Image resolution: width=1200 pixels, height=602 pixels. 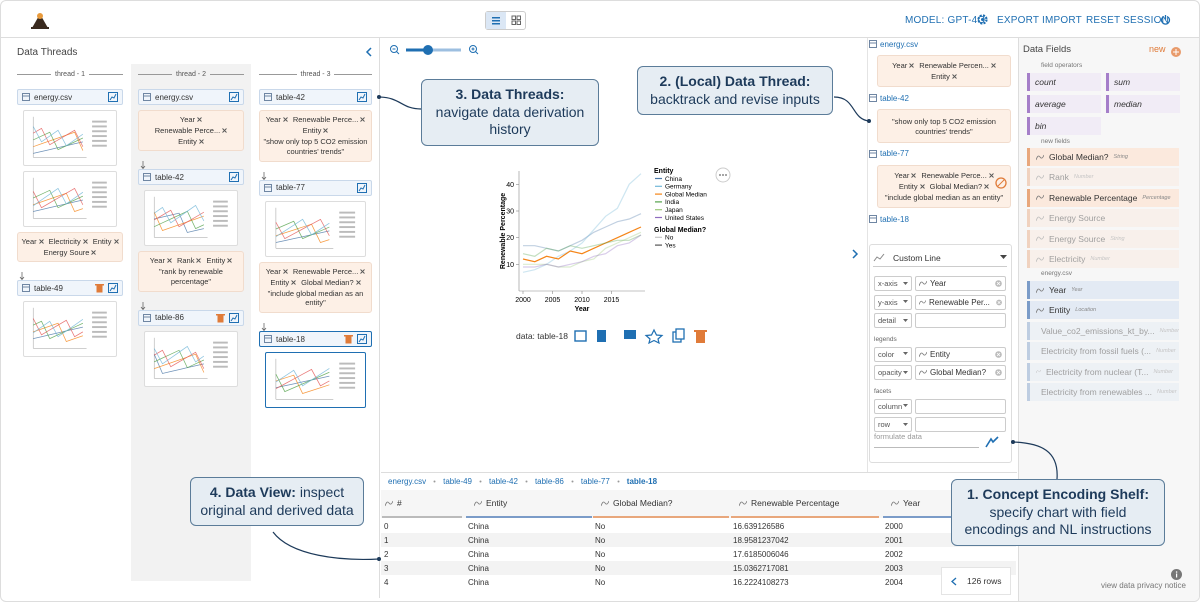 What do you see at coordinates (70, 97) in the screenshot?
I see `table-card: energy.csv` at bounding box center [70, 97].